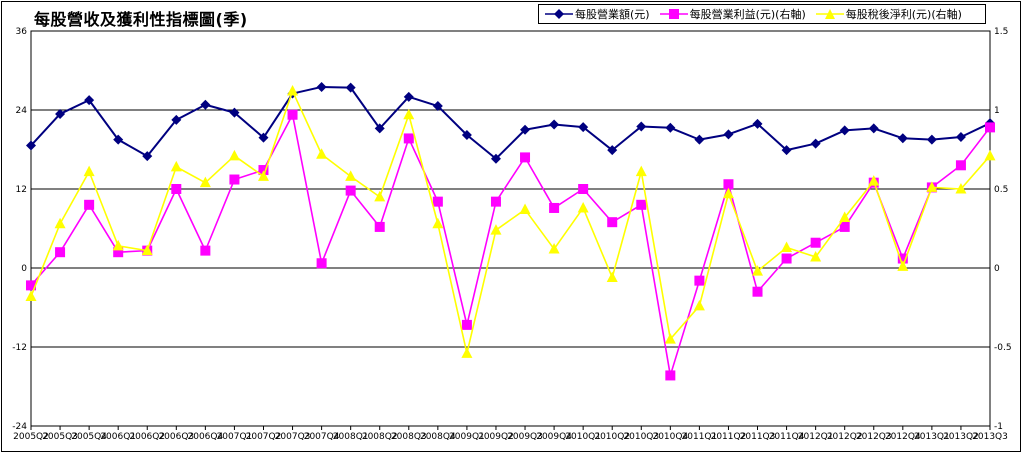  I want to click on legend-item-operating-income: 每股營業利益(元)(右軸), so click(732, 14).